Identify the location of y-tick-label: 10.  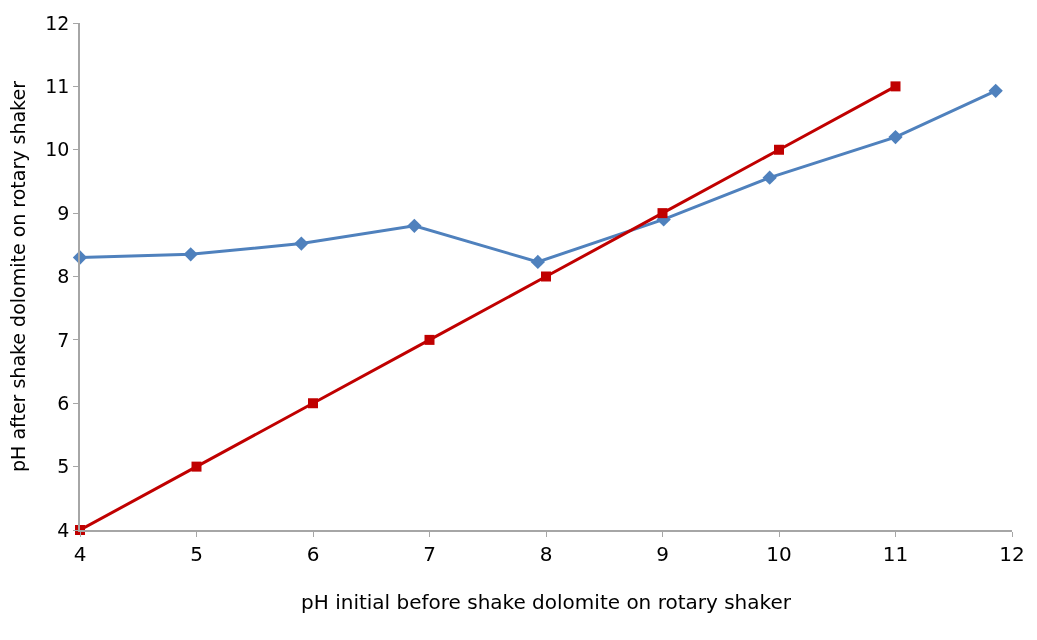
(57, 149).